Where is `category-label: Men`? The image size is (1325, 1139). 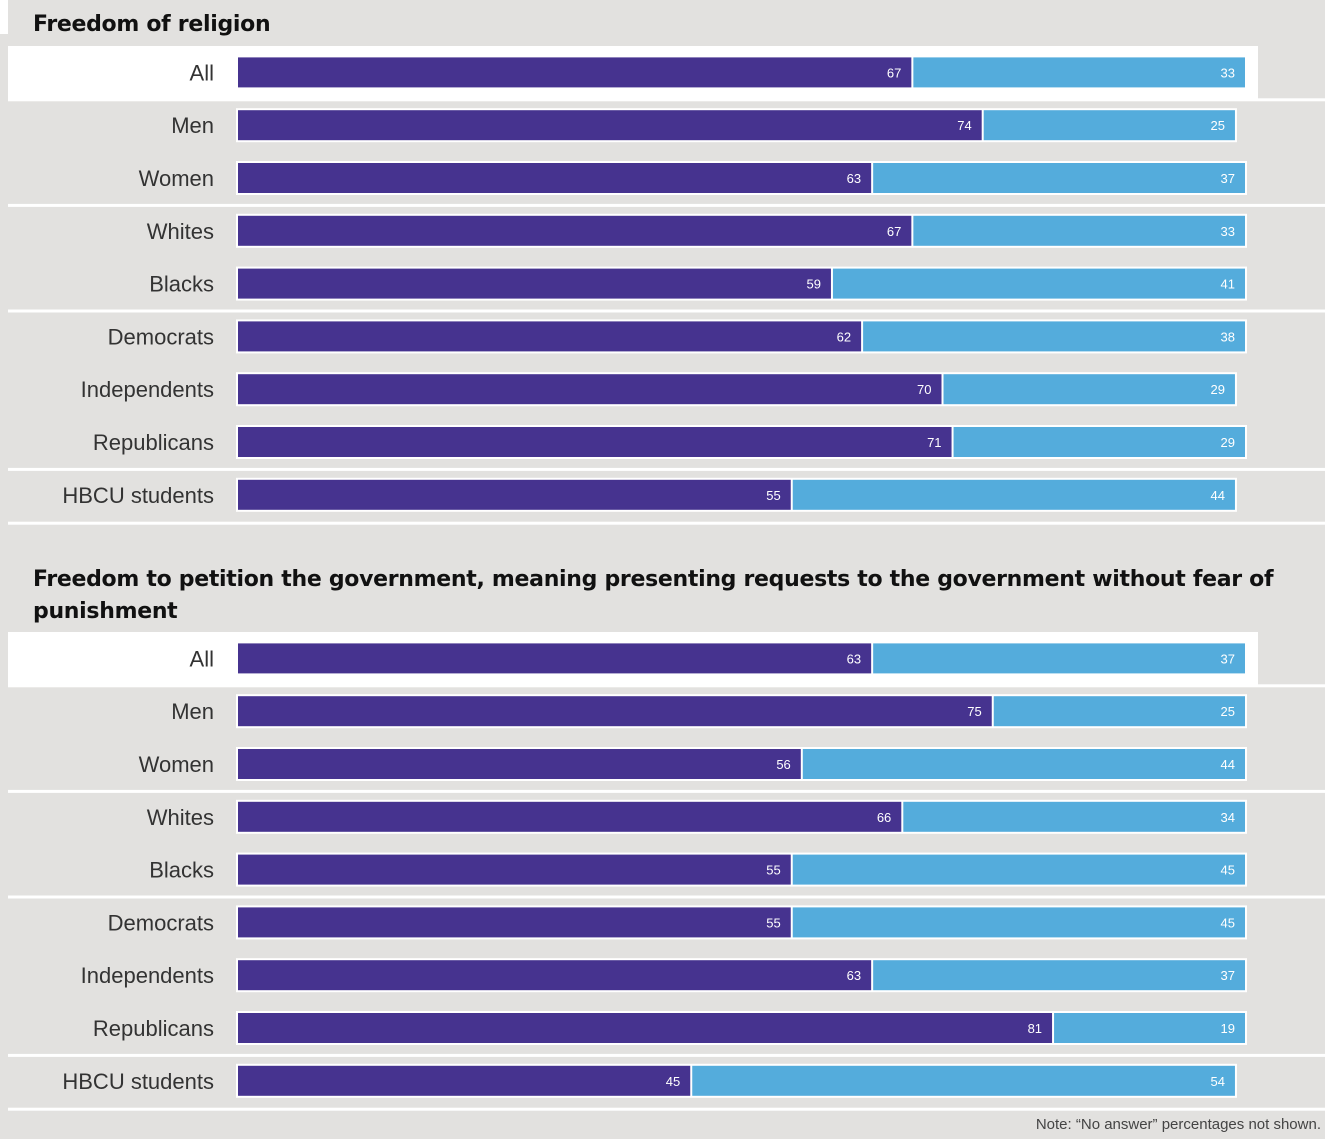
category-label: Men is located at coordinates (192, 125).